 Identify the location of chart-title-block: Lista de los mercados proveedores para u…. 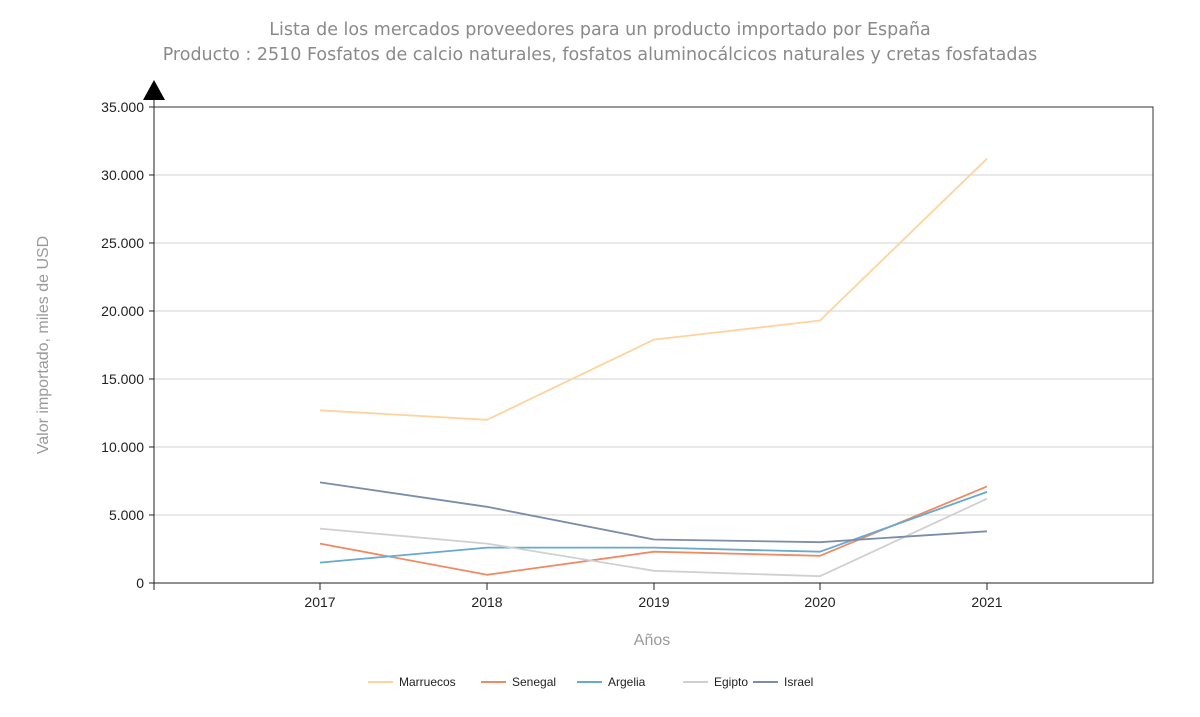
(600, 43).